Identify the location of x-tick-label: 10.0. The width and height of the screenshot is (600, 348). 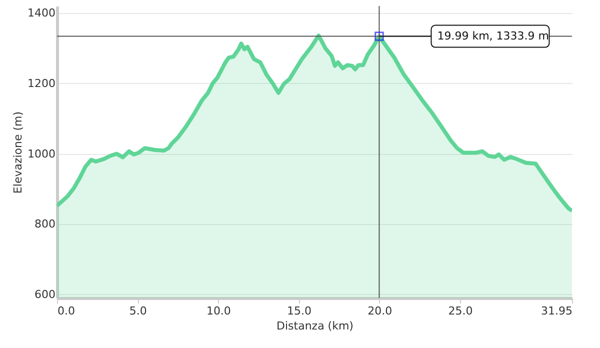
(218, 311).